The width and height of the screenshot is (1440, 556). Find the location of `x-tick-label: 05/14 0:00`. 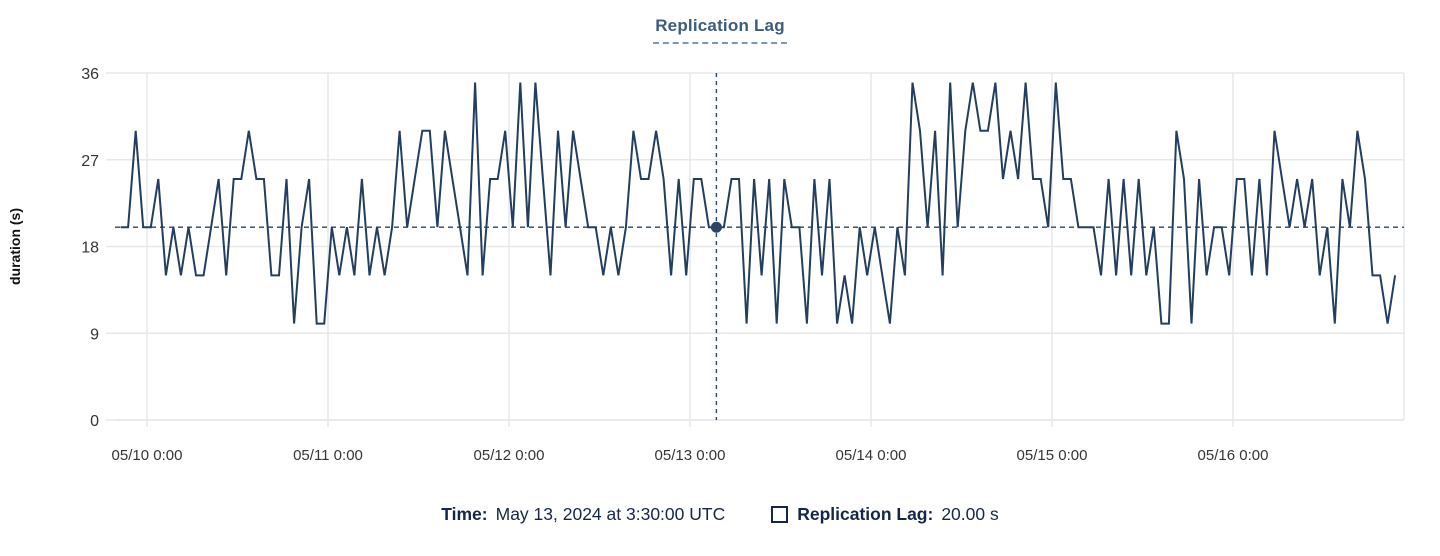

x-tick-label: 05/14 0:00 is located at coordinates (871, 455).